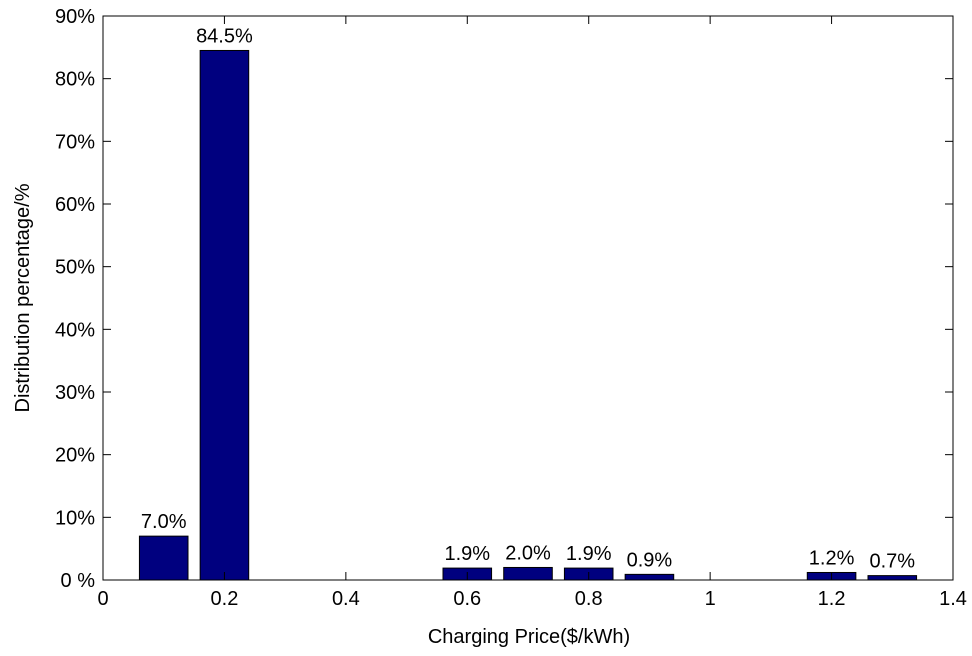 The width and height of the screenshot is (972, 656). I want to click on bar-value-label-4: 1.9%, so click(589, 554).